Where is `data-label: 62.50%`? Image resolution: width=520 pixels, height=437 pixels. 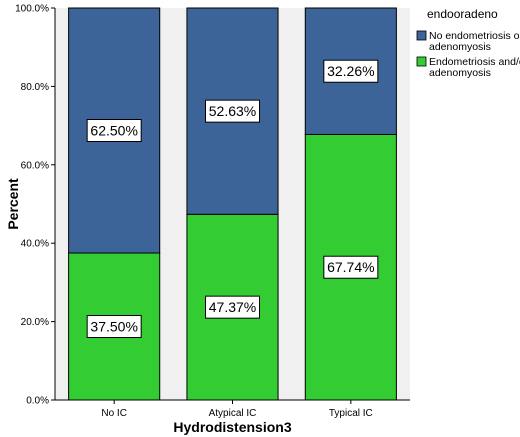 data-label: 62.50% is located at coordinates (113, 131).